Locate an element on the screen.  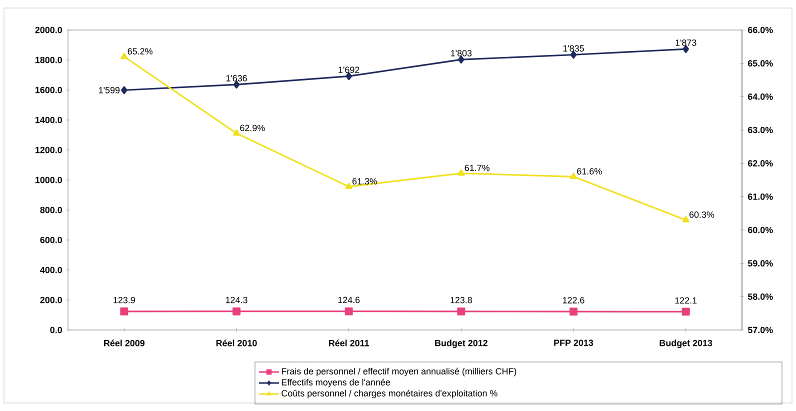
data-label: 61.7% is located at coordinates (477, 168).